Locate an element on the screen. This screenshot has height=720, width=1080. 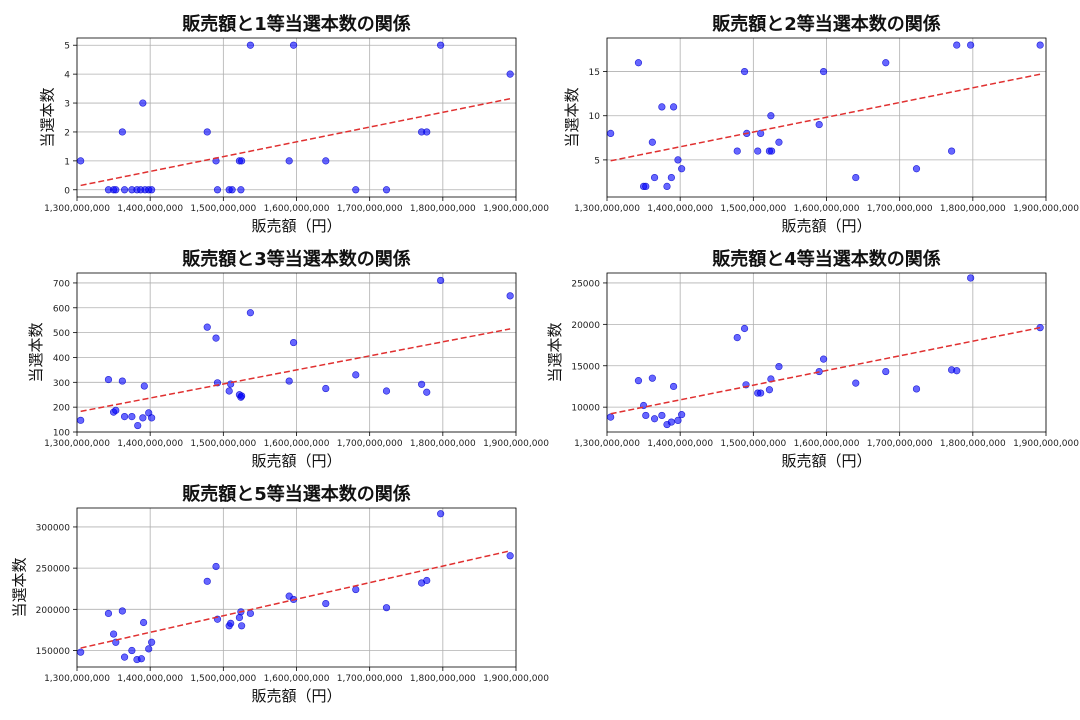
y-tick-label: 15000 is located at coordinates (585, 367).